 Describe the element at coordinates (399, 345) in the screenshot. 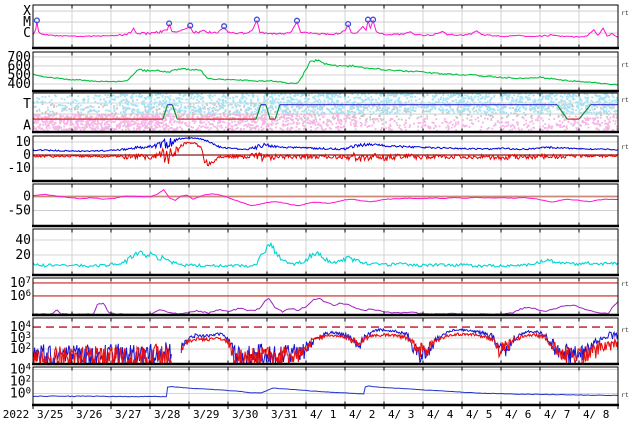

I see `data-series` at that location.